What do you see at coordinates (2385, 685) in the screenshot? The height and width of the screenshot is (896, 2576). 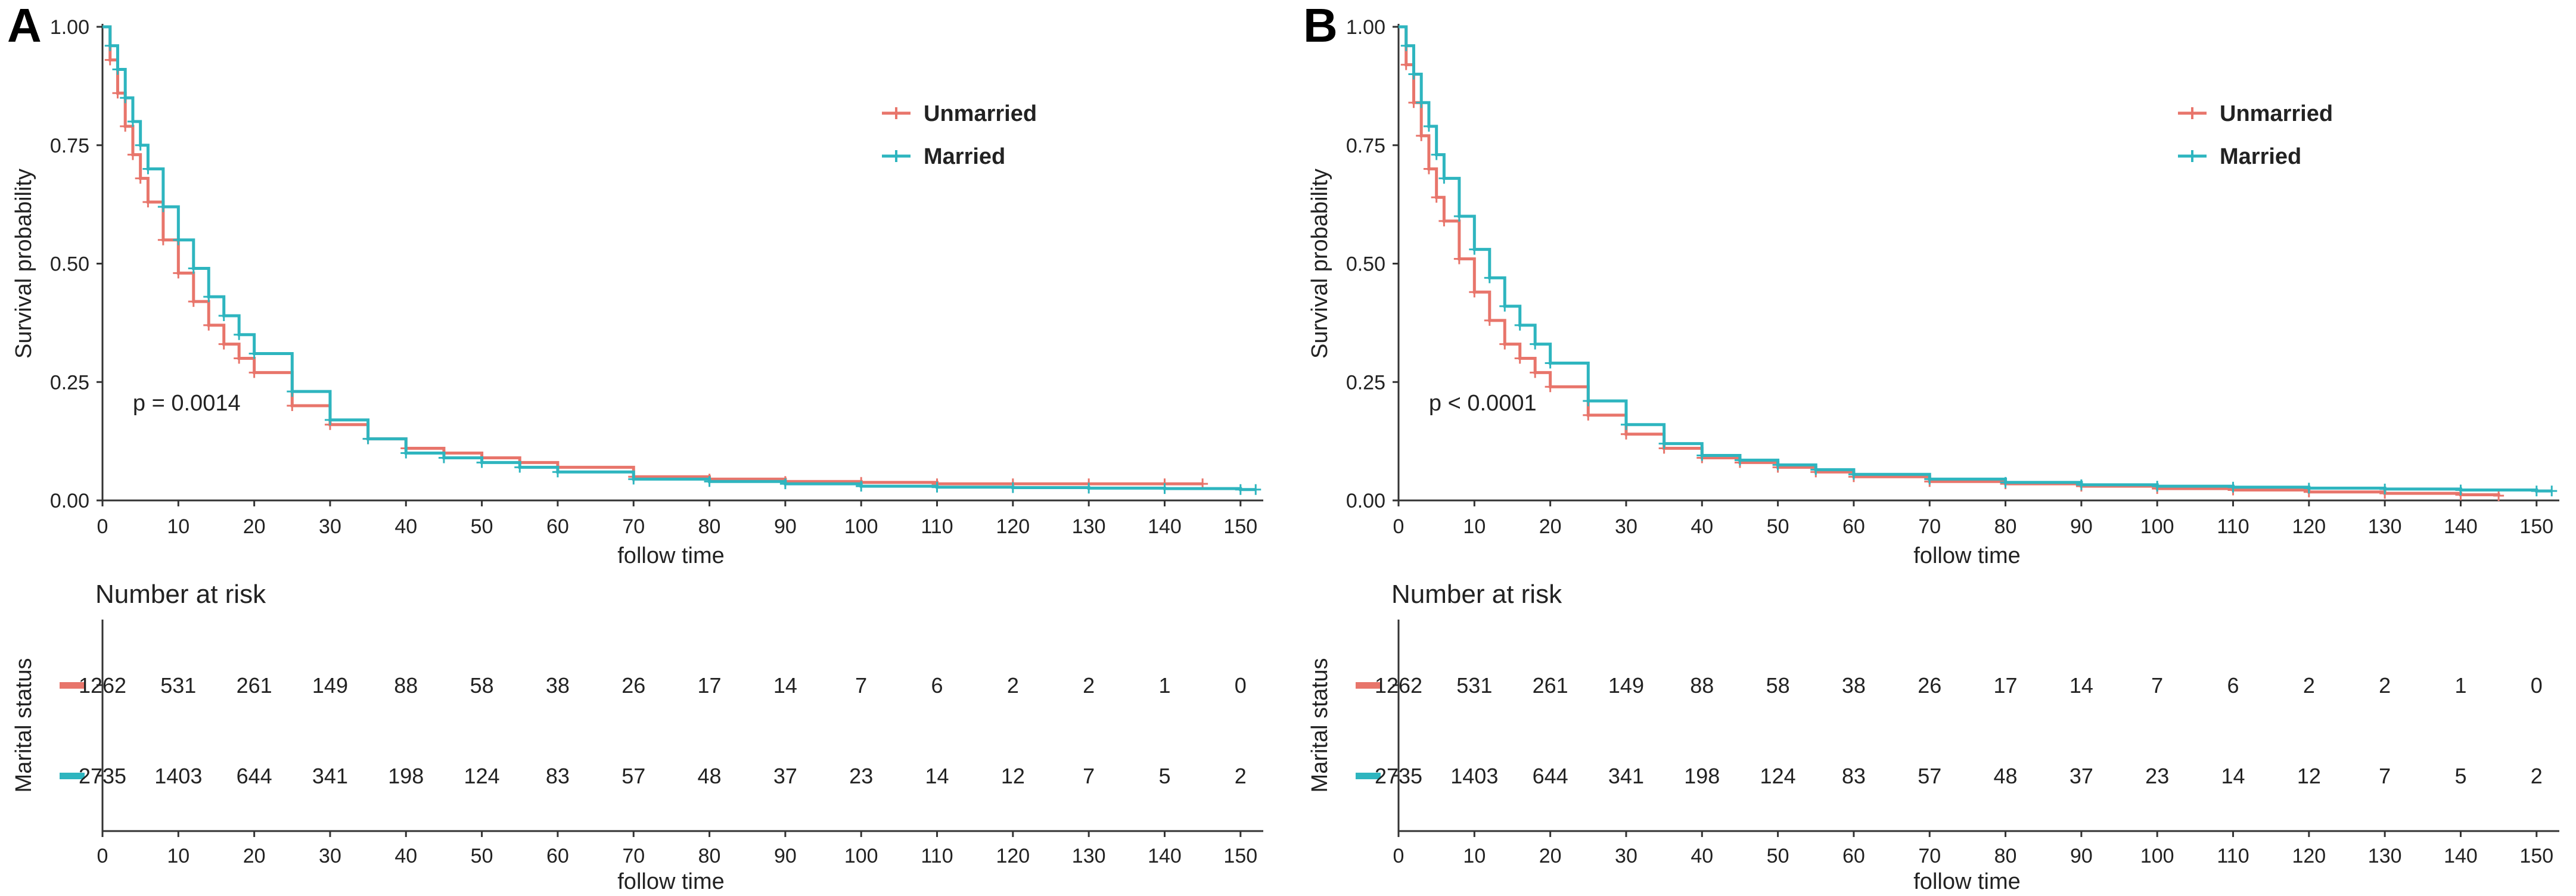 I see `risk-count: 2` at bounding box center [2385, 685].